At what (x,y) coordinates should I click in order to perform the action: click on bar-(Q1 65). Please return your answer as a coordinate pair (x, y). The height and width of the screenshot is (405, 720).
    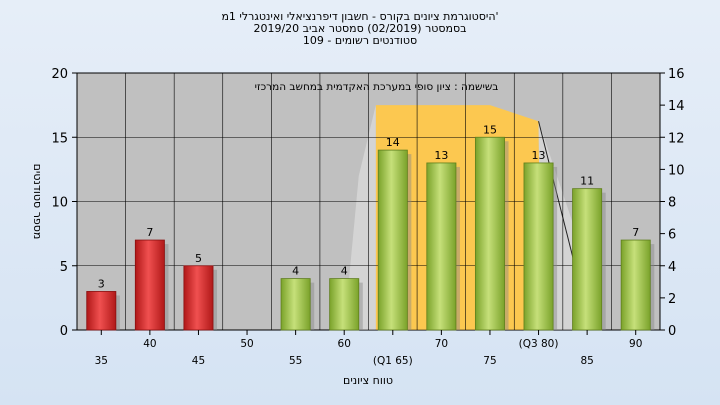
    Looking at the image, I should click on (392, 240).